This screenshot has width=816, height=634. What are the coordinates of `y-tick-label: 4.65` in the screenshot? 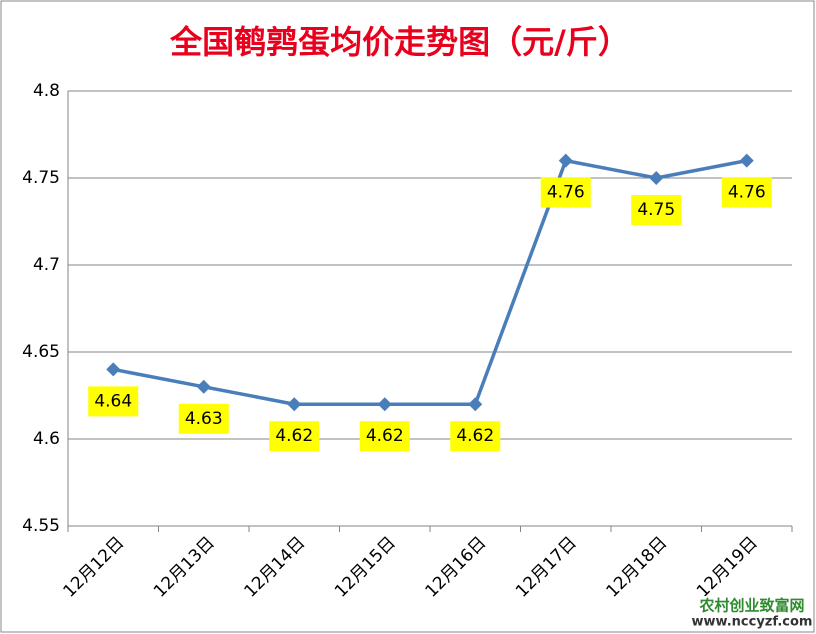 It's located at (41, 352).